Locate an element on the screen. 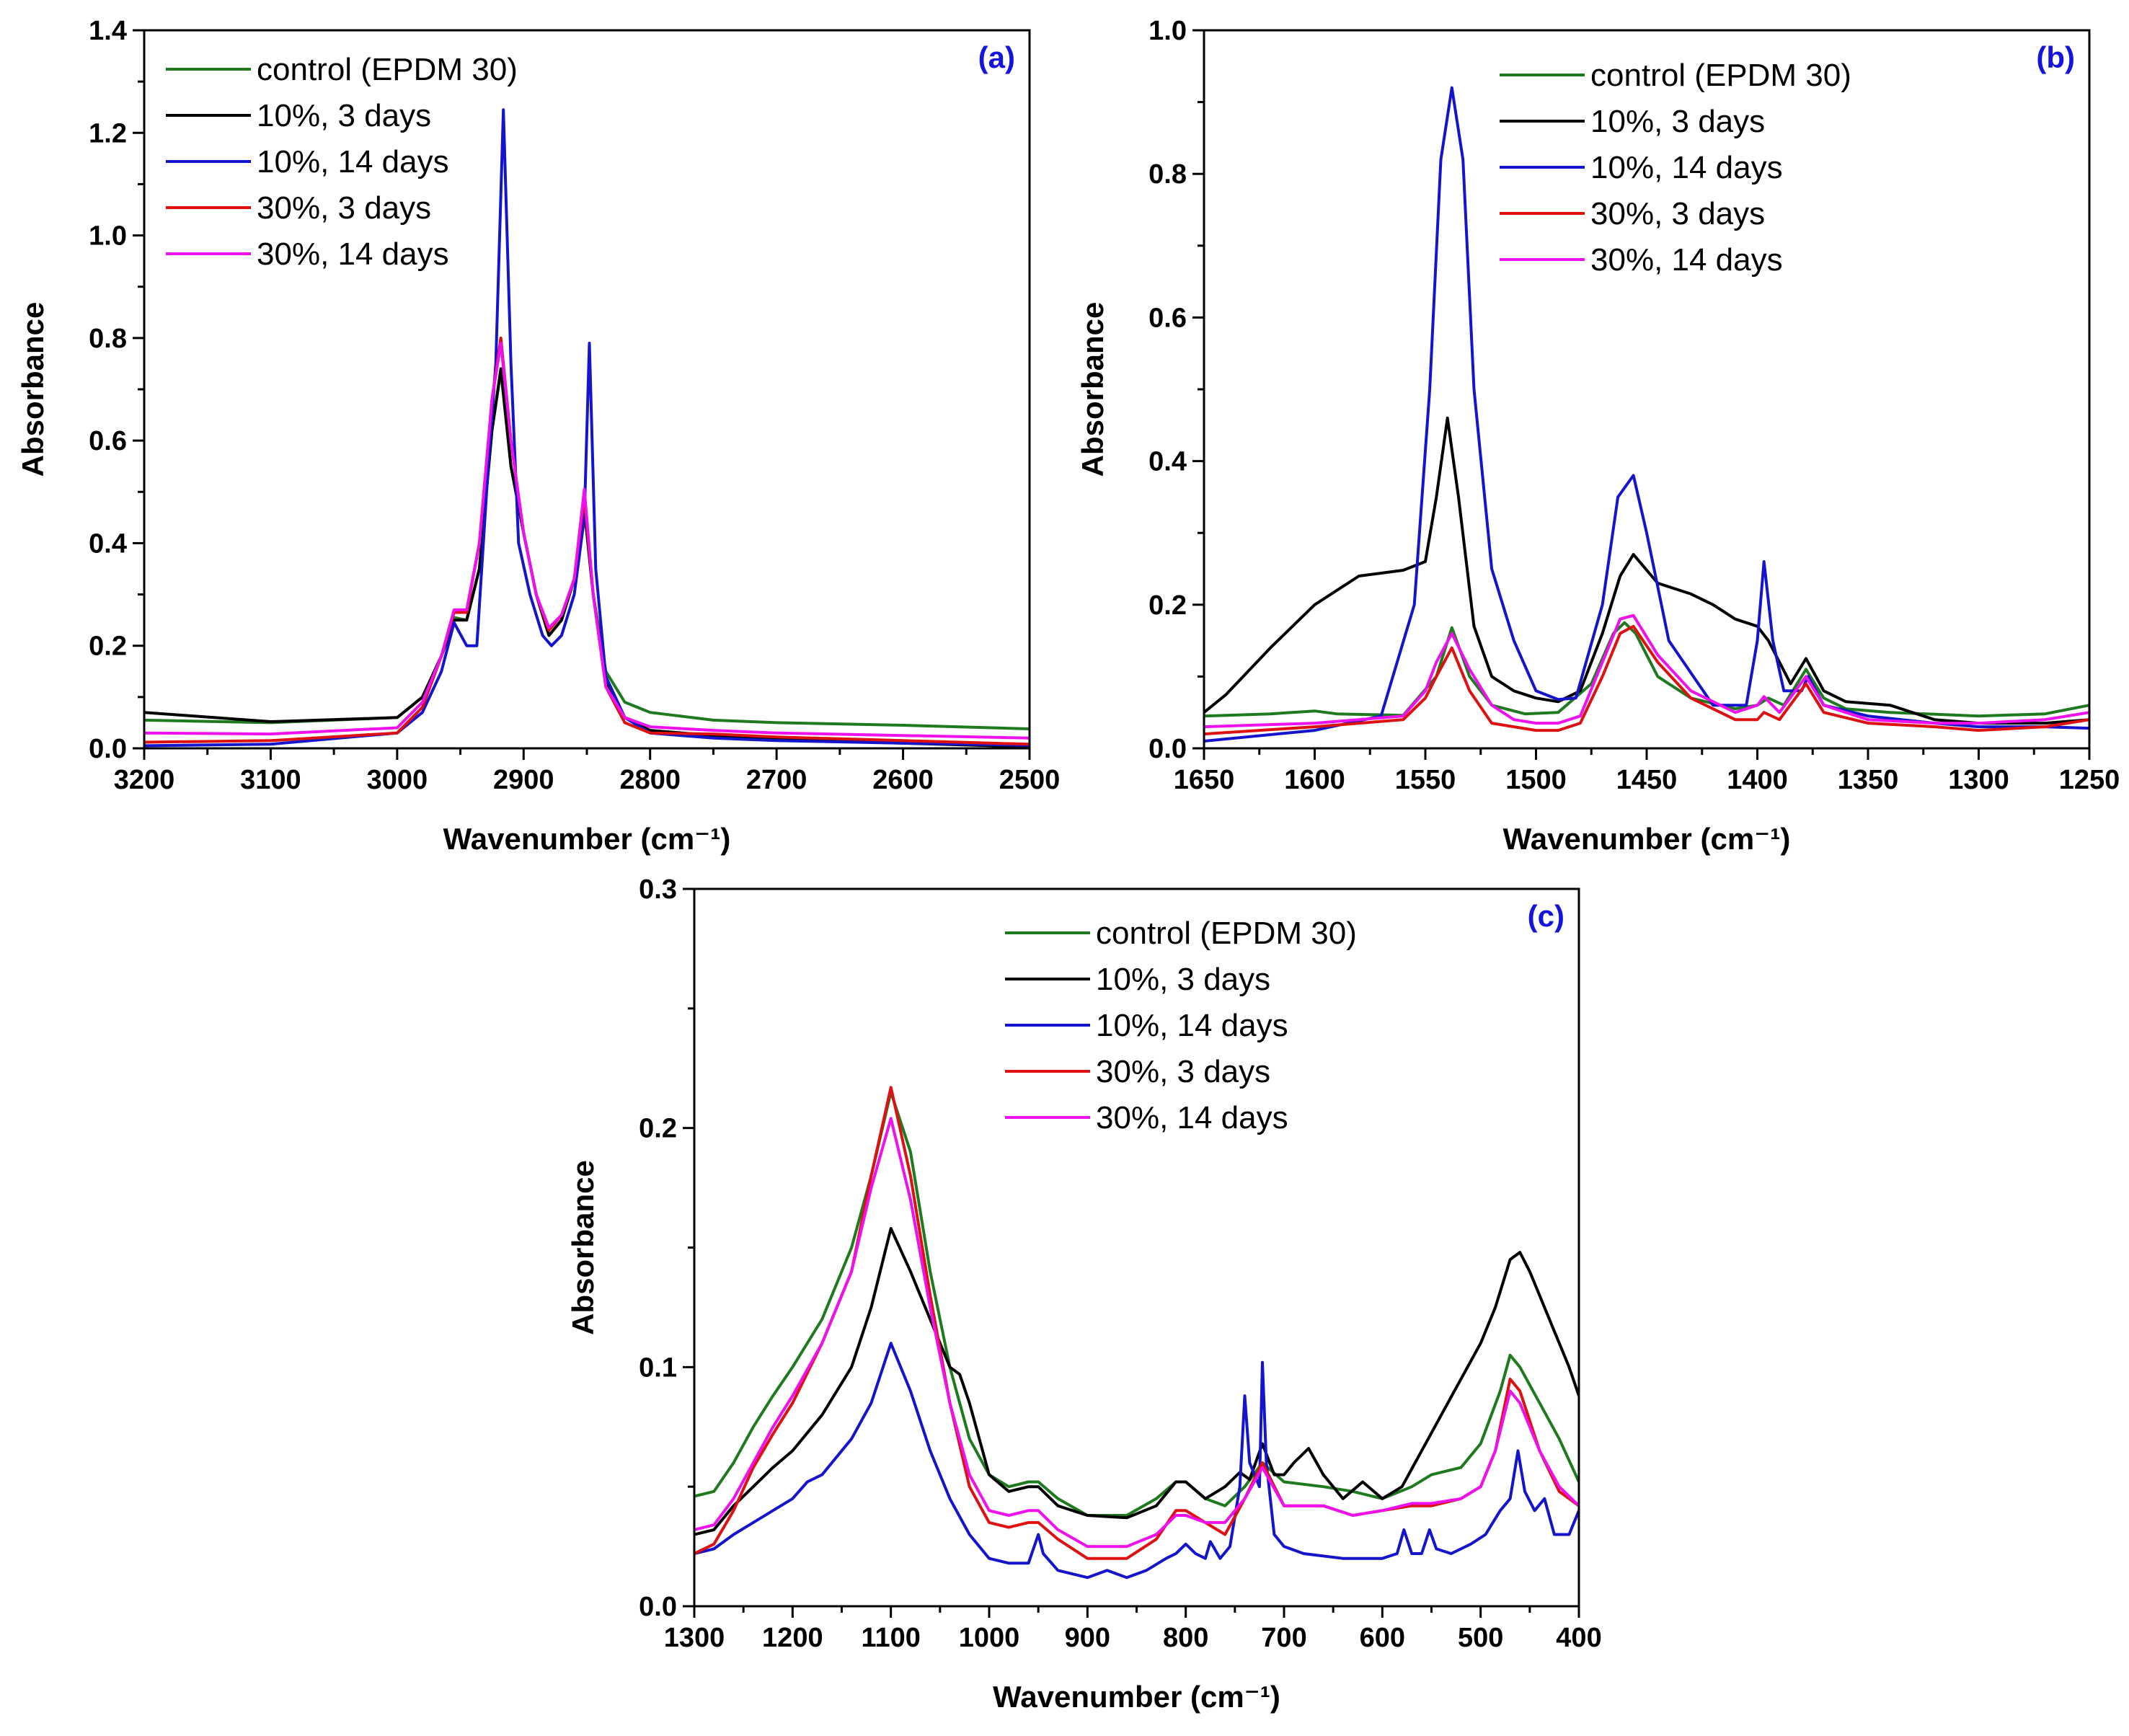  y-tick-label: 1.2 is located at coordinates (108, 133).